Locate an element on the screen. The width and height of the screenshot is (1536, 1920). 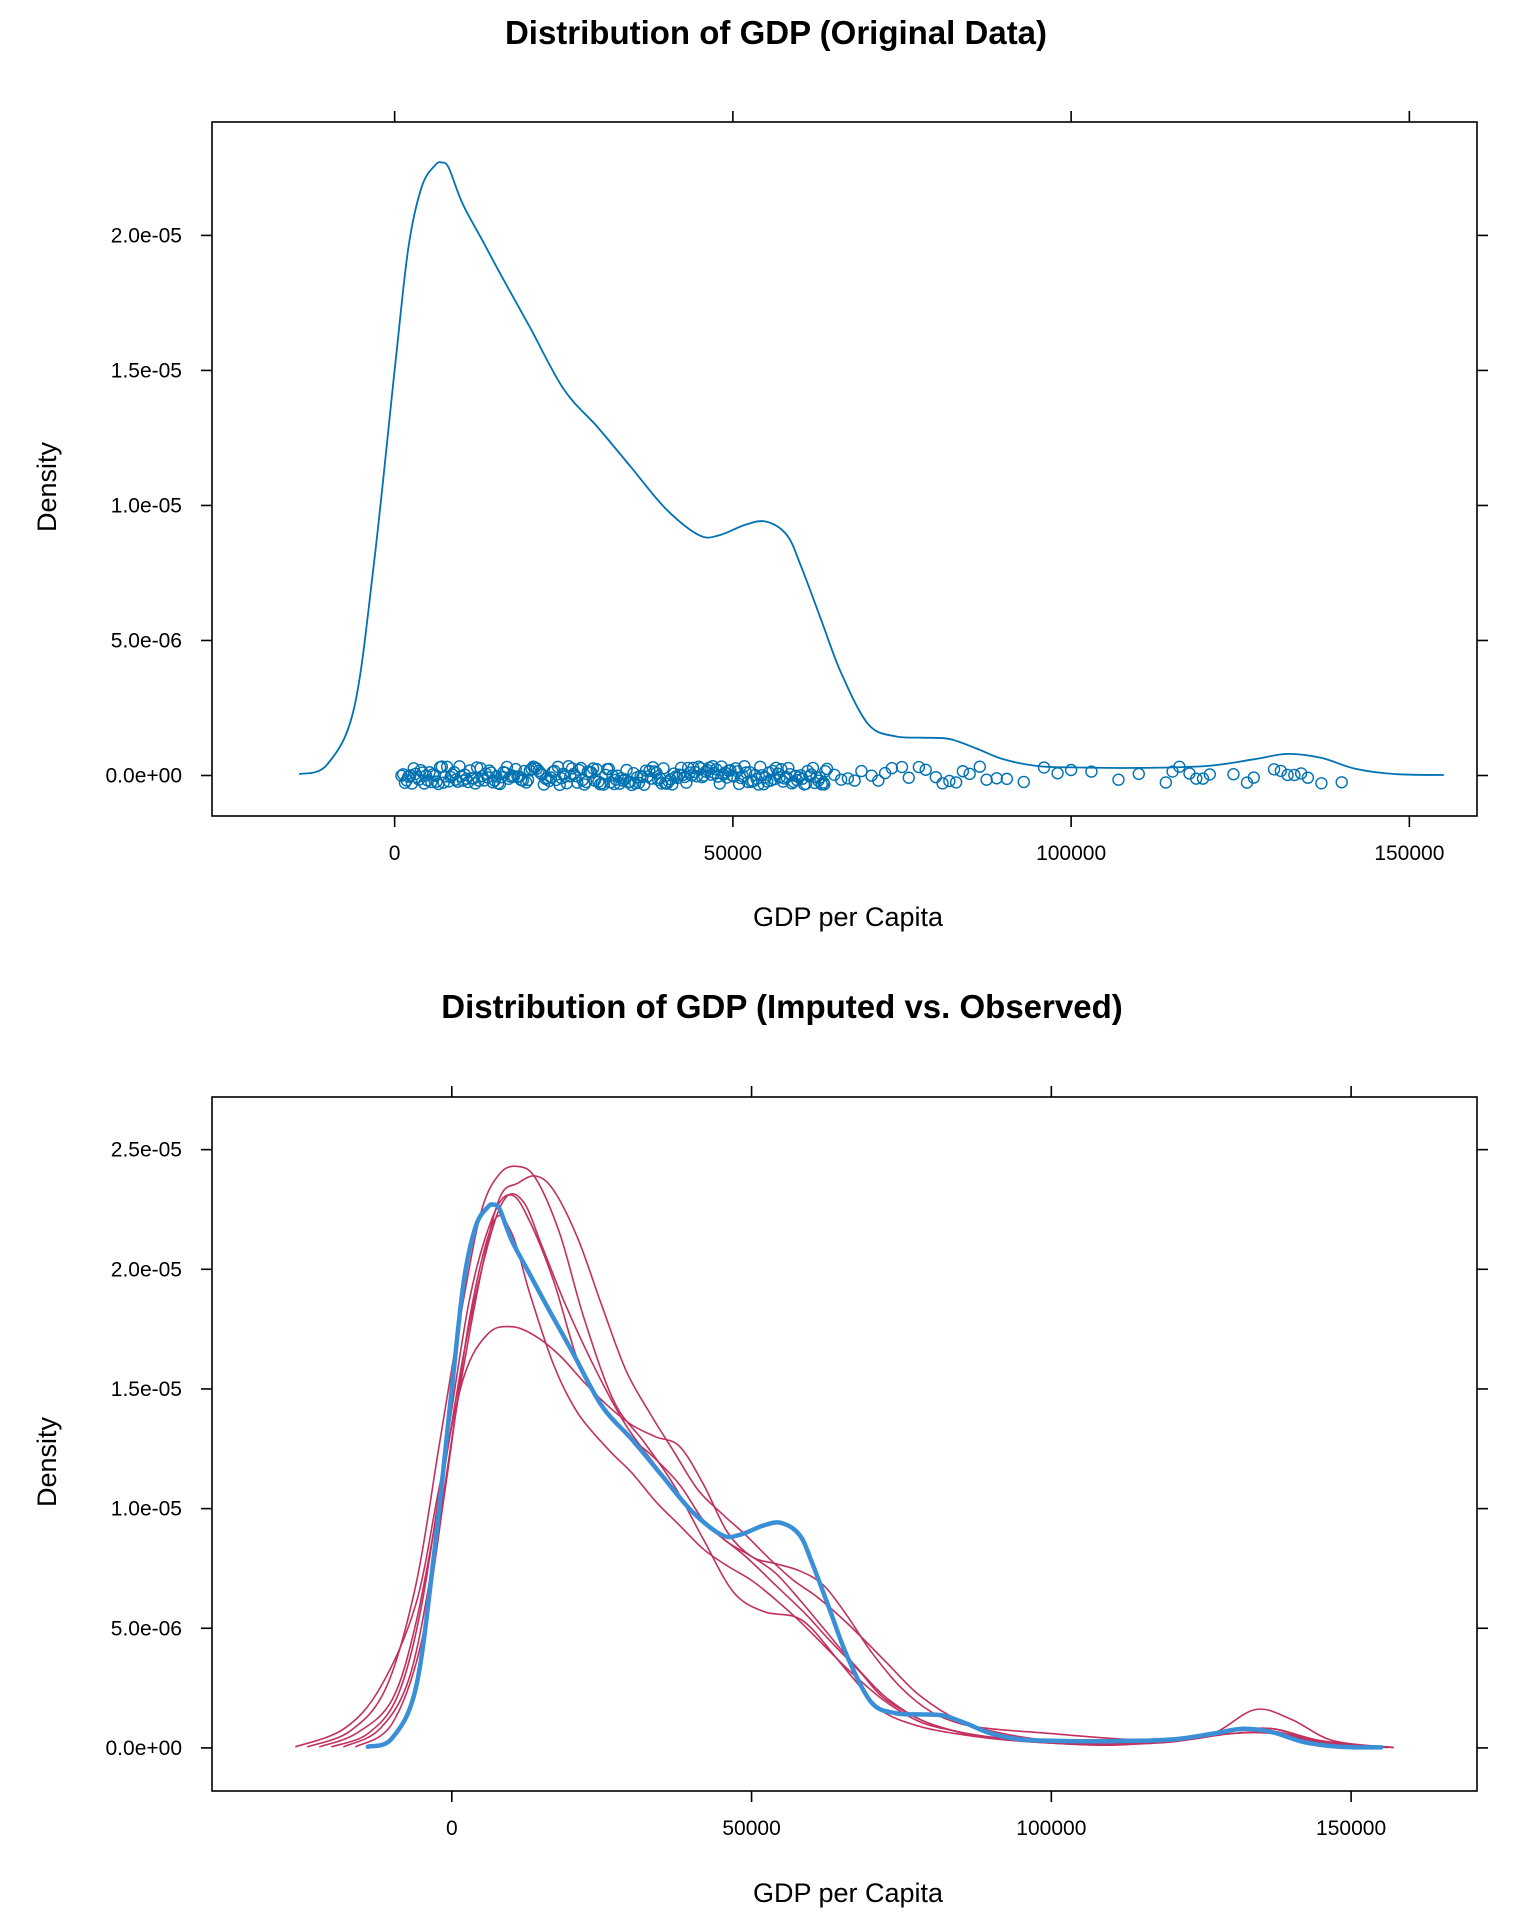
y-tick-label: 5.0e-06 is located at coordinates (146, 640).